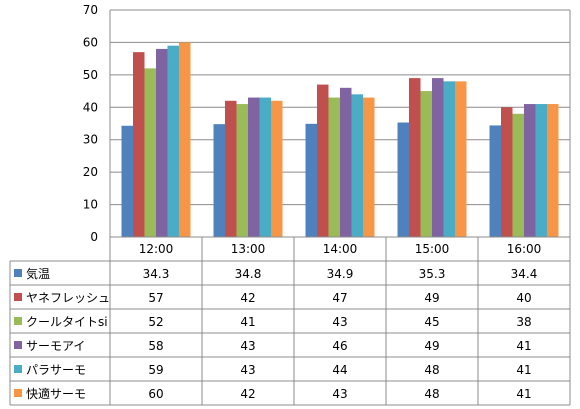  Describe the element at coordinates (339, 346) in the screenshot. I see `data-label: 46` at that location.